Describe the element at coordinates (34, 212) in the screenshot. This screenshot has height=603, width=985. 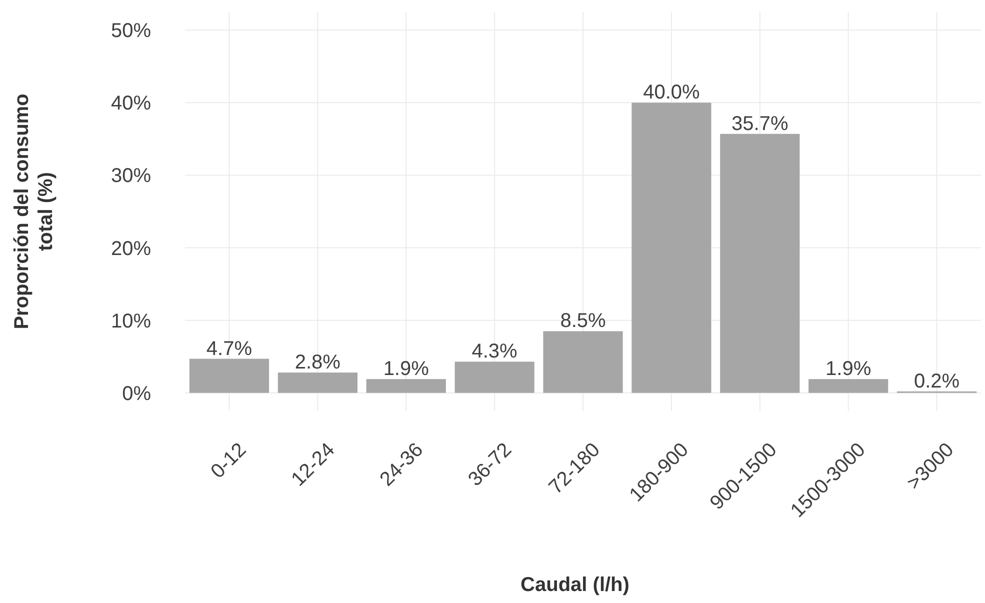
I see `y-axis-title: Proporción del consumo total (%)` at that location.